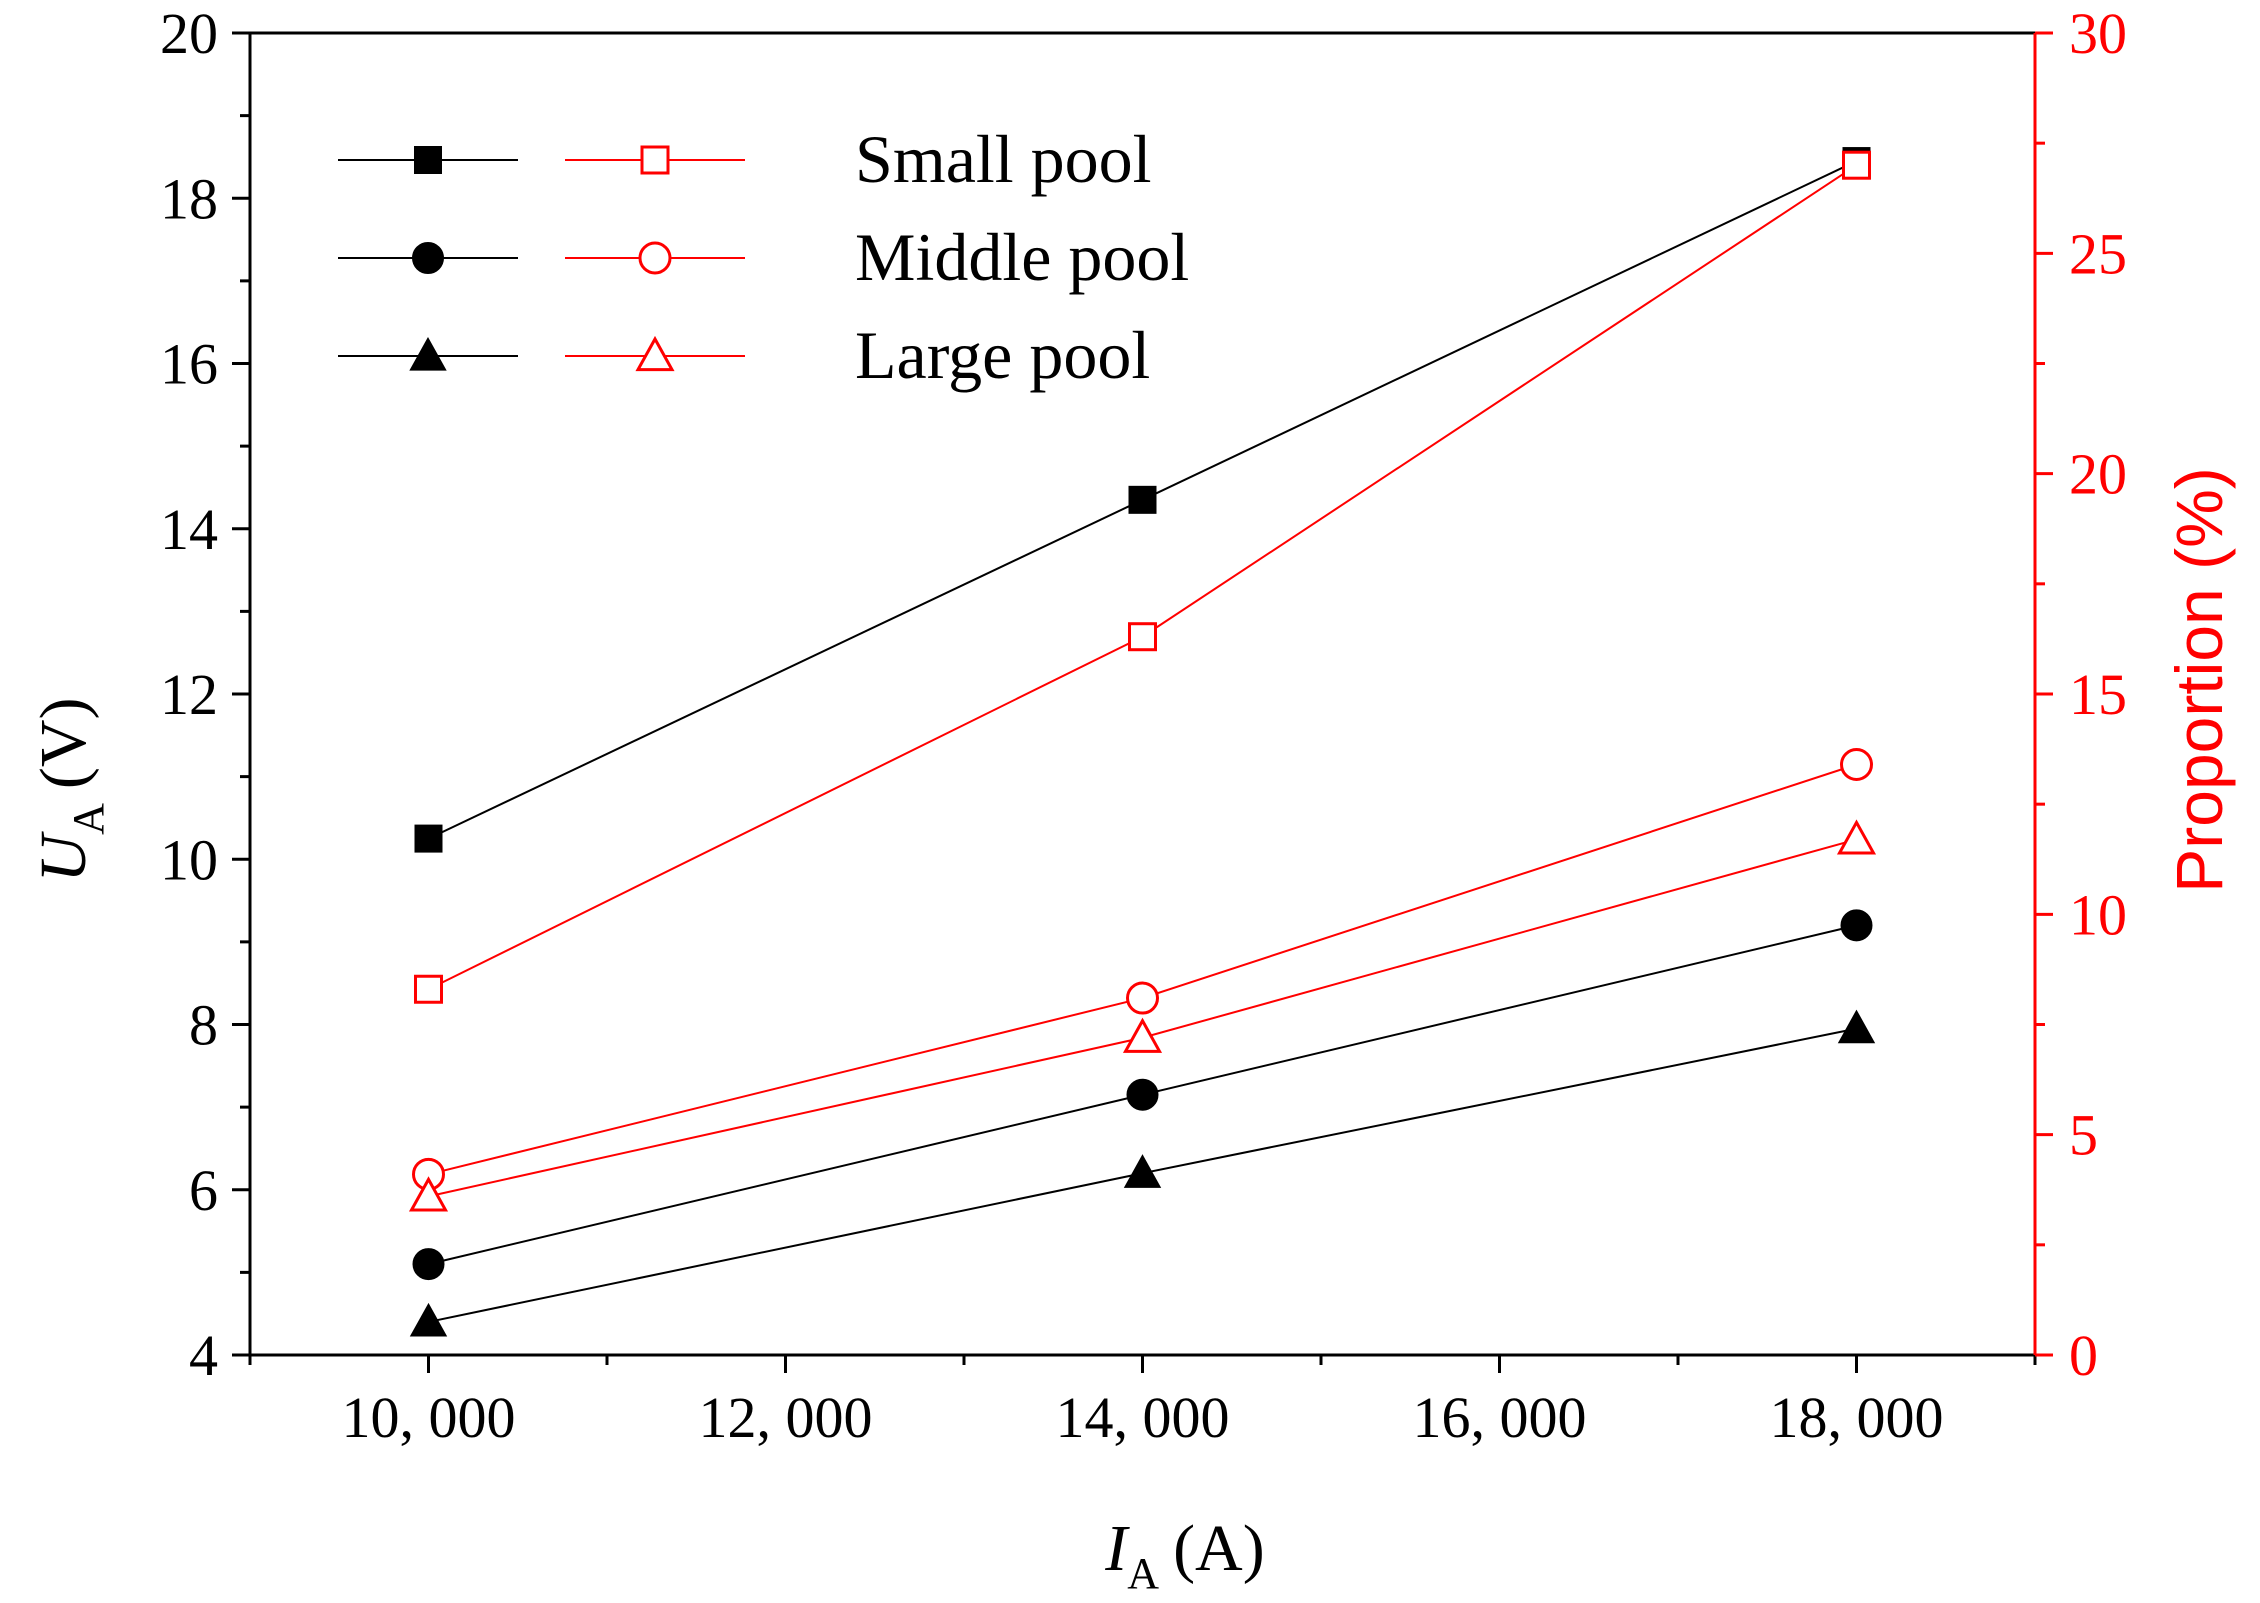  What do you see at coordinates (203, 1025) in the screenshot?
I see `y-tick-label: 8` at bounding box center [203, 1025].